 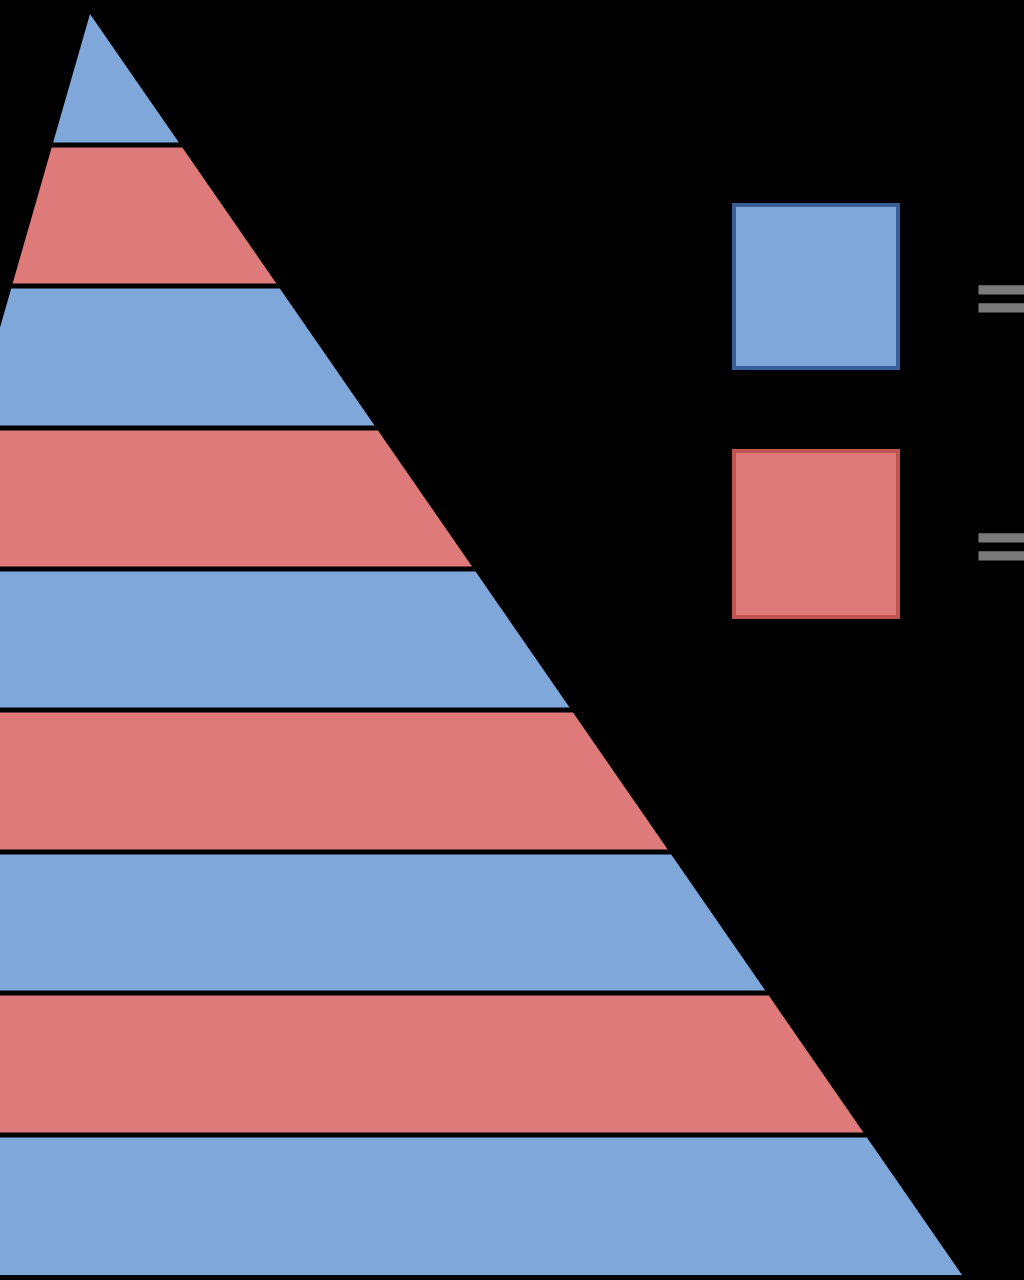 What do you see at coordinates (481, 1205) in the screenshot?
I see `blue-band` at bounding box center [481, 1205].